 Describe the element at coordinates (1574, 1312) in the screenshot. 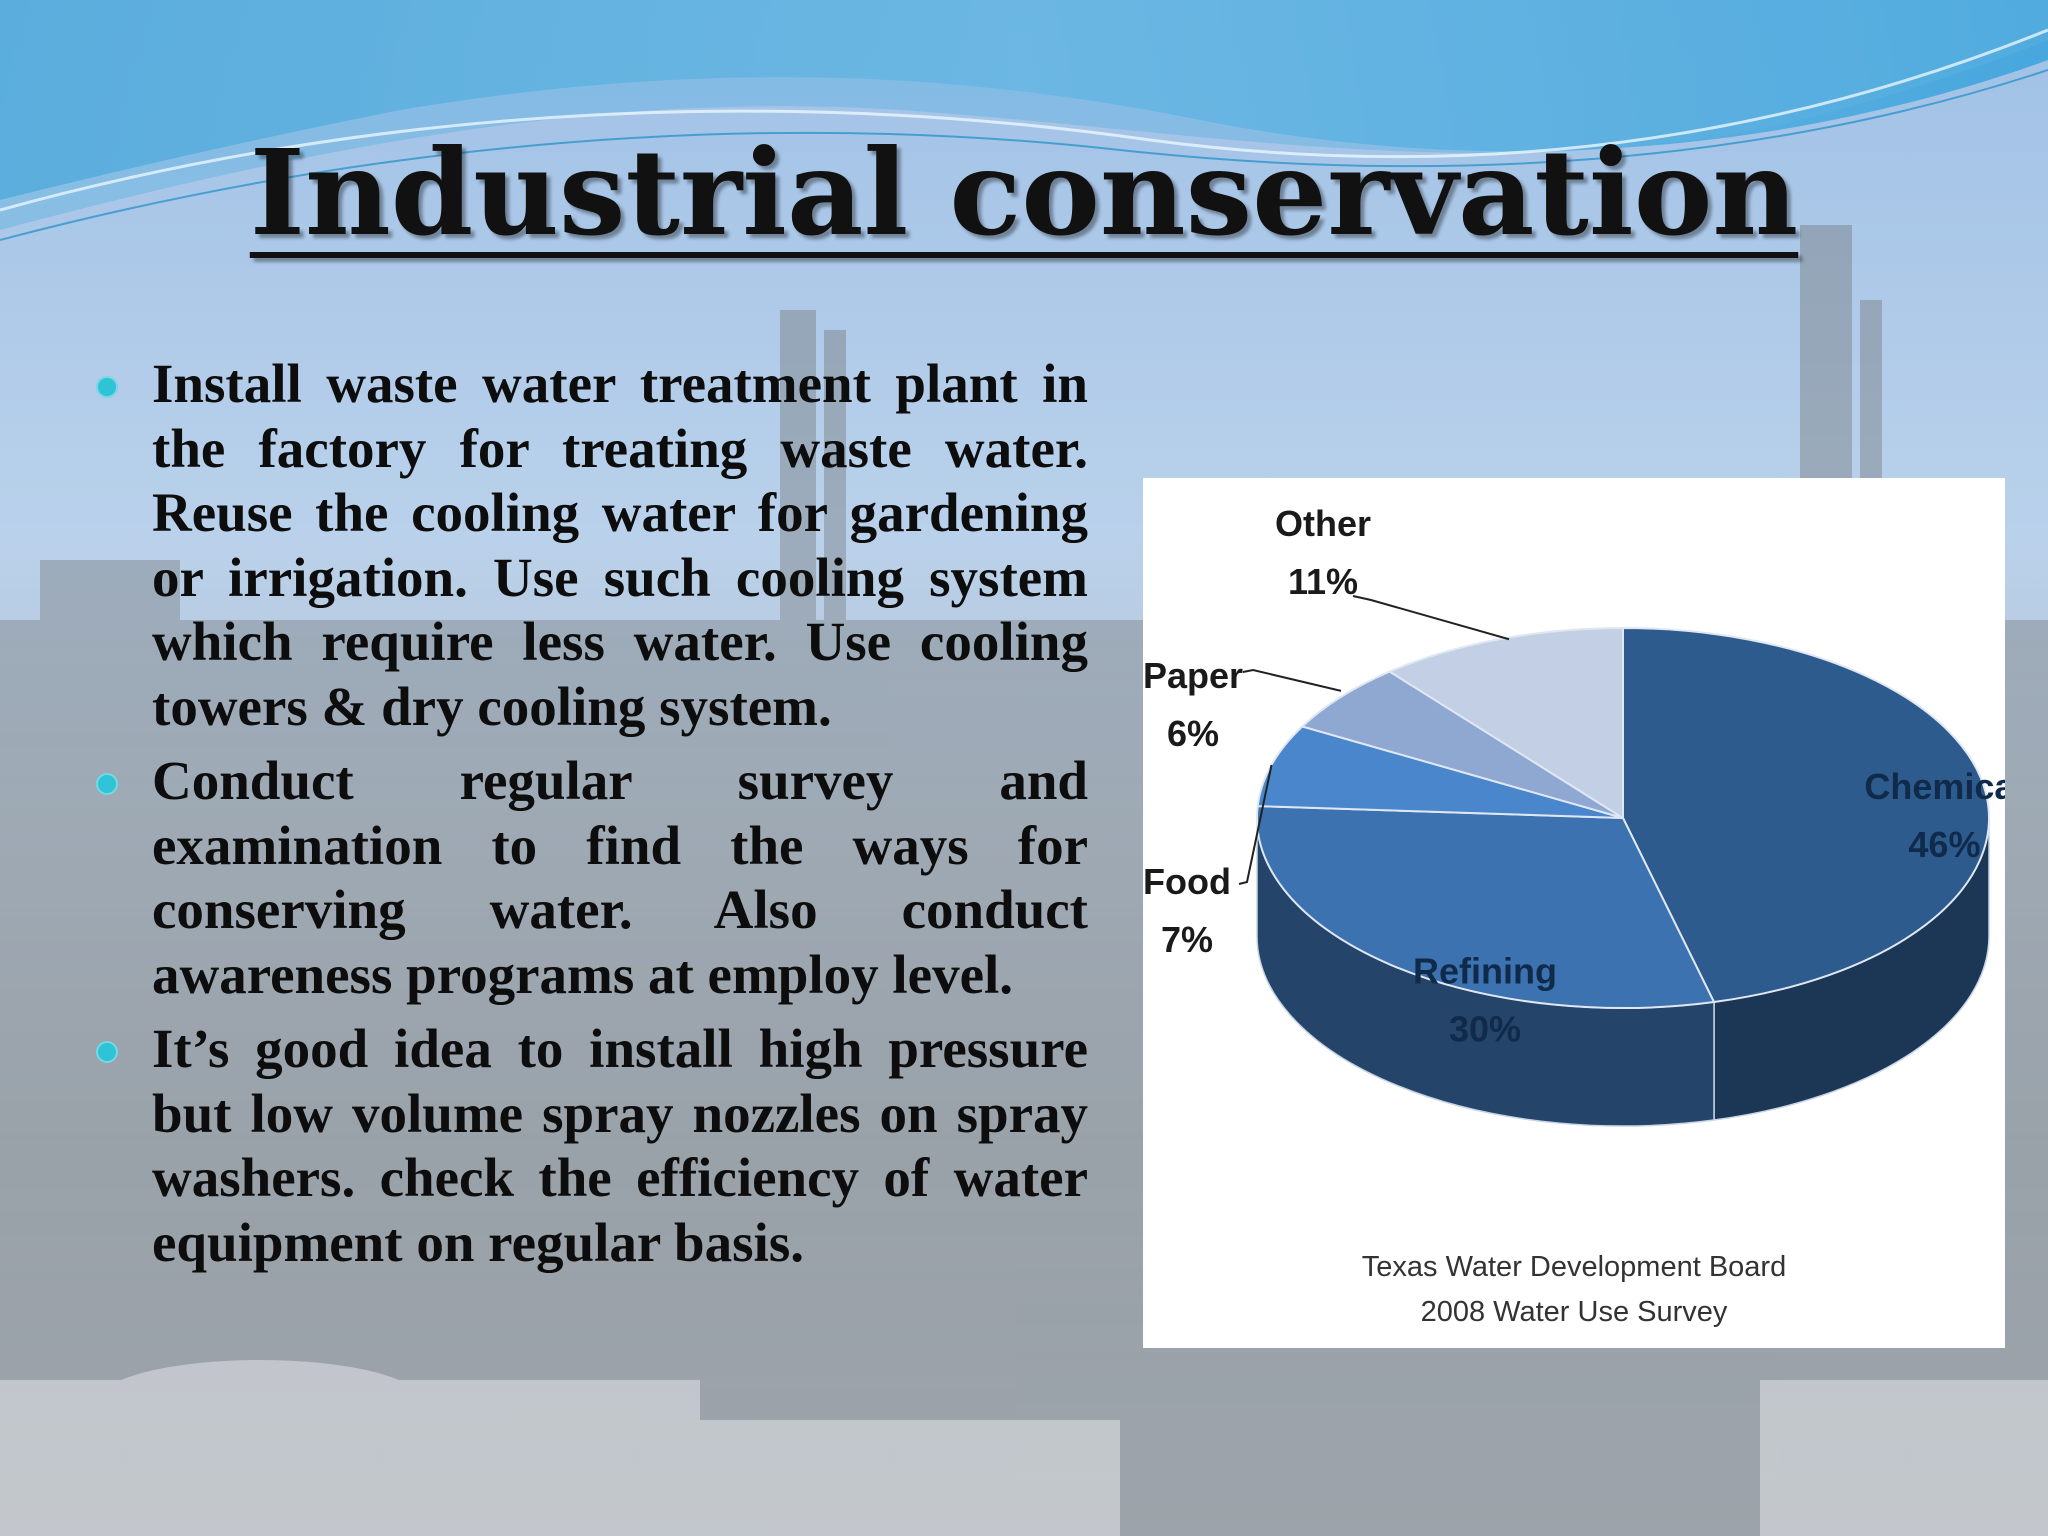

I see `chart-source-line-2: 2008 Water Use Survey` at that location.